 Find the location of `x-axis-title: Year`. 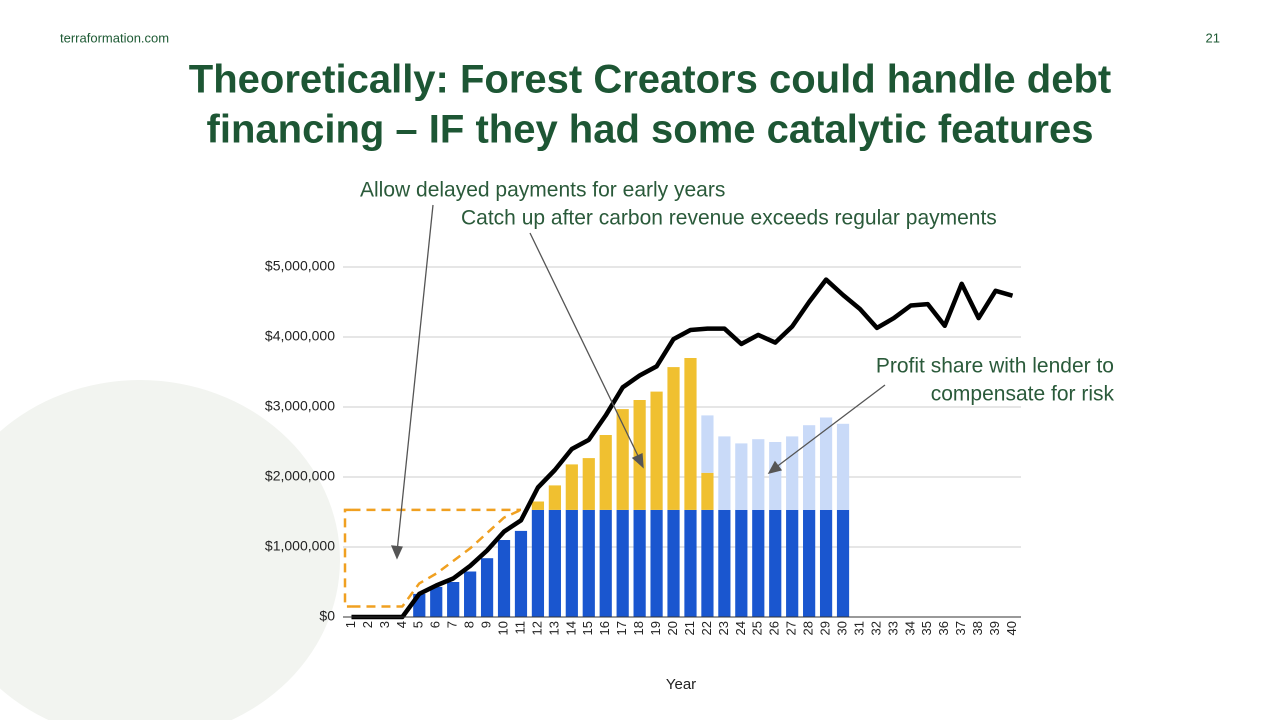

x-axis-title: Year is located at coordinates (681, 684).